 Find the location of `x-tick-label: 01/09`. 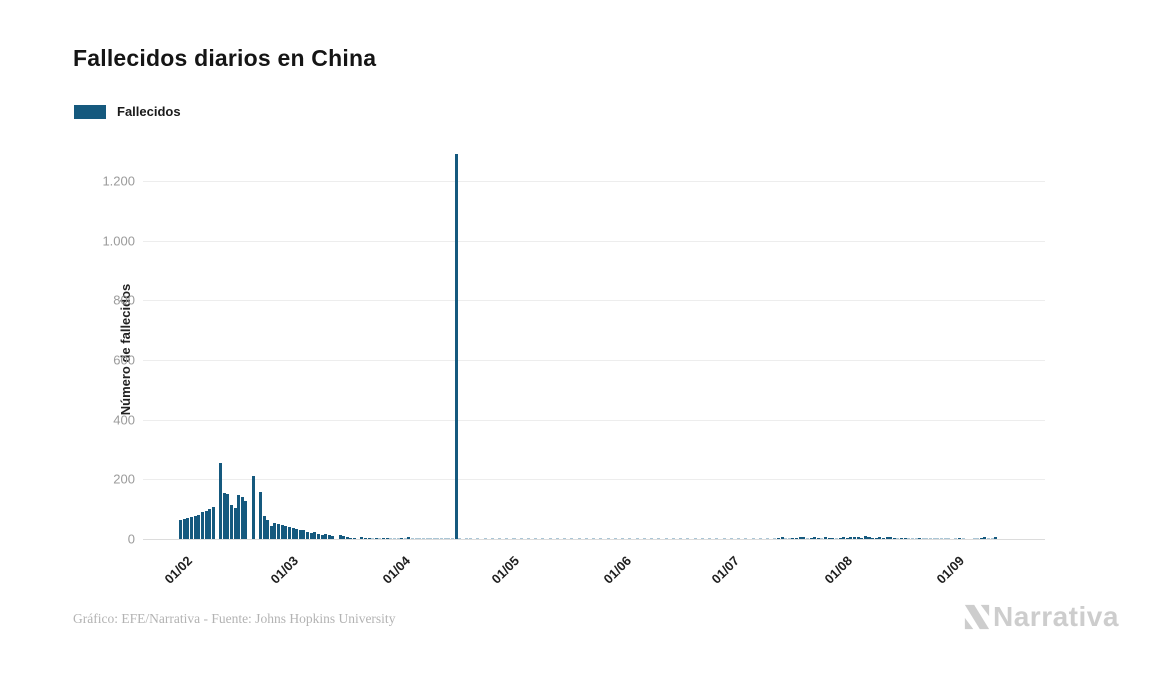

x-tick-label: 01/09 is located at coordinates (950, 570).